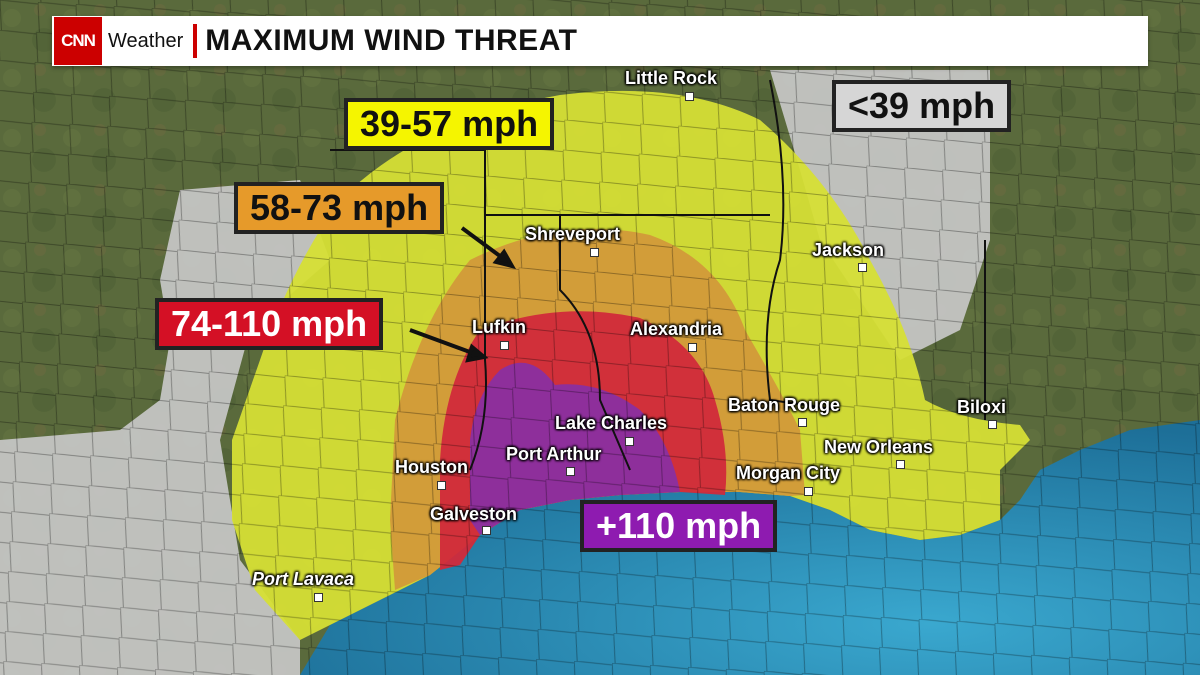 The image size is (1200, 675). Describe the element at coordinates (146, 40) in the screenshot. I see `weather-brand: Weather` at that location.